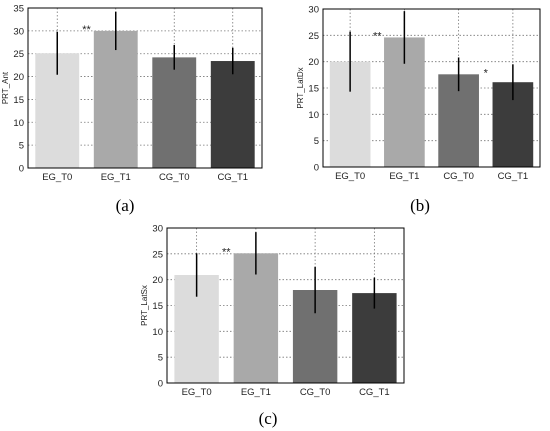  I want to click on bar-cg-t1, so click(232, 114).